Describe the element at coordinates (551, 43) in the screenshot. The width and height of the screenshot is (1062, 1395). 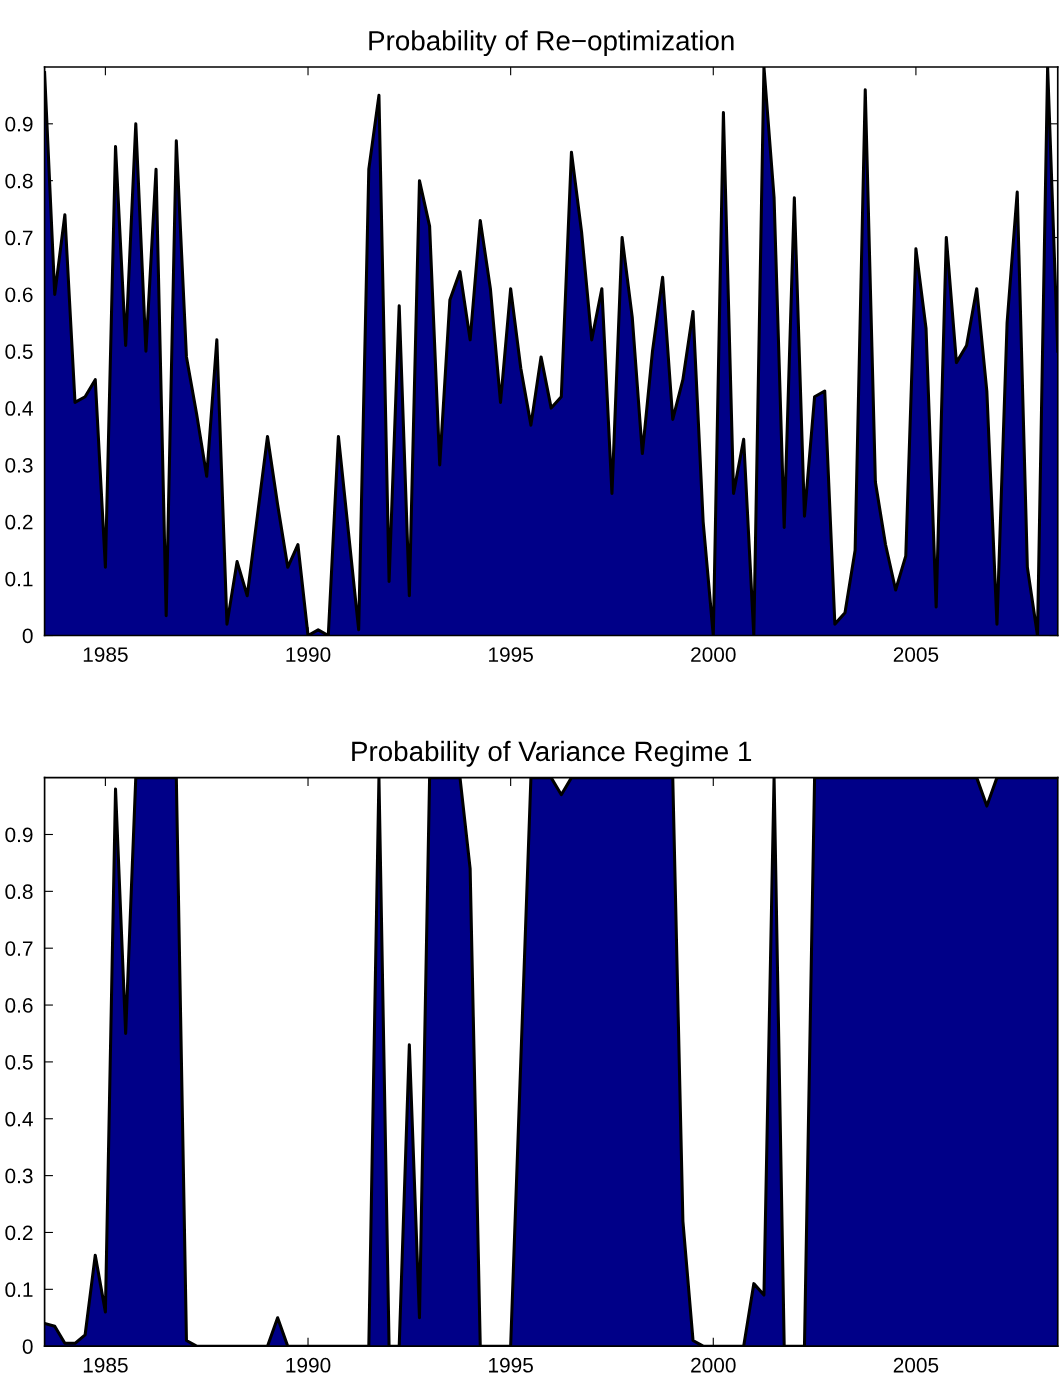
I see `chart-title: Probability of Re−optimization` at that location.